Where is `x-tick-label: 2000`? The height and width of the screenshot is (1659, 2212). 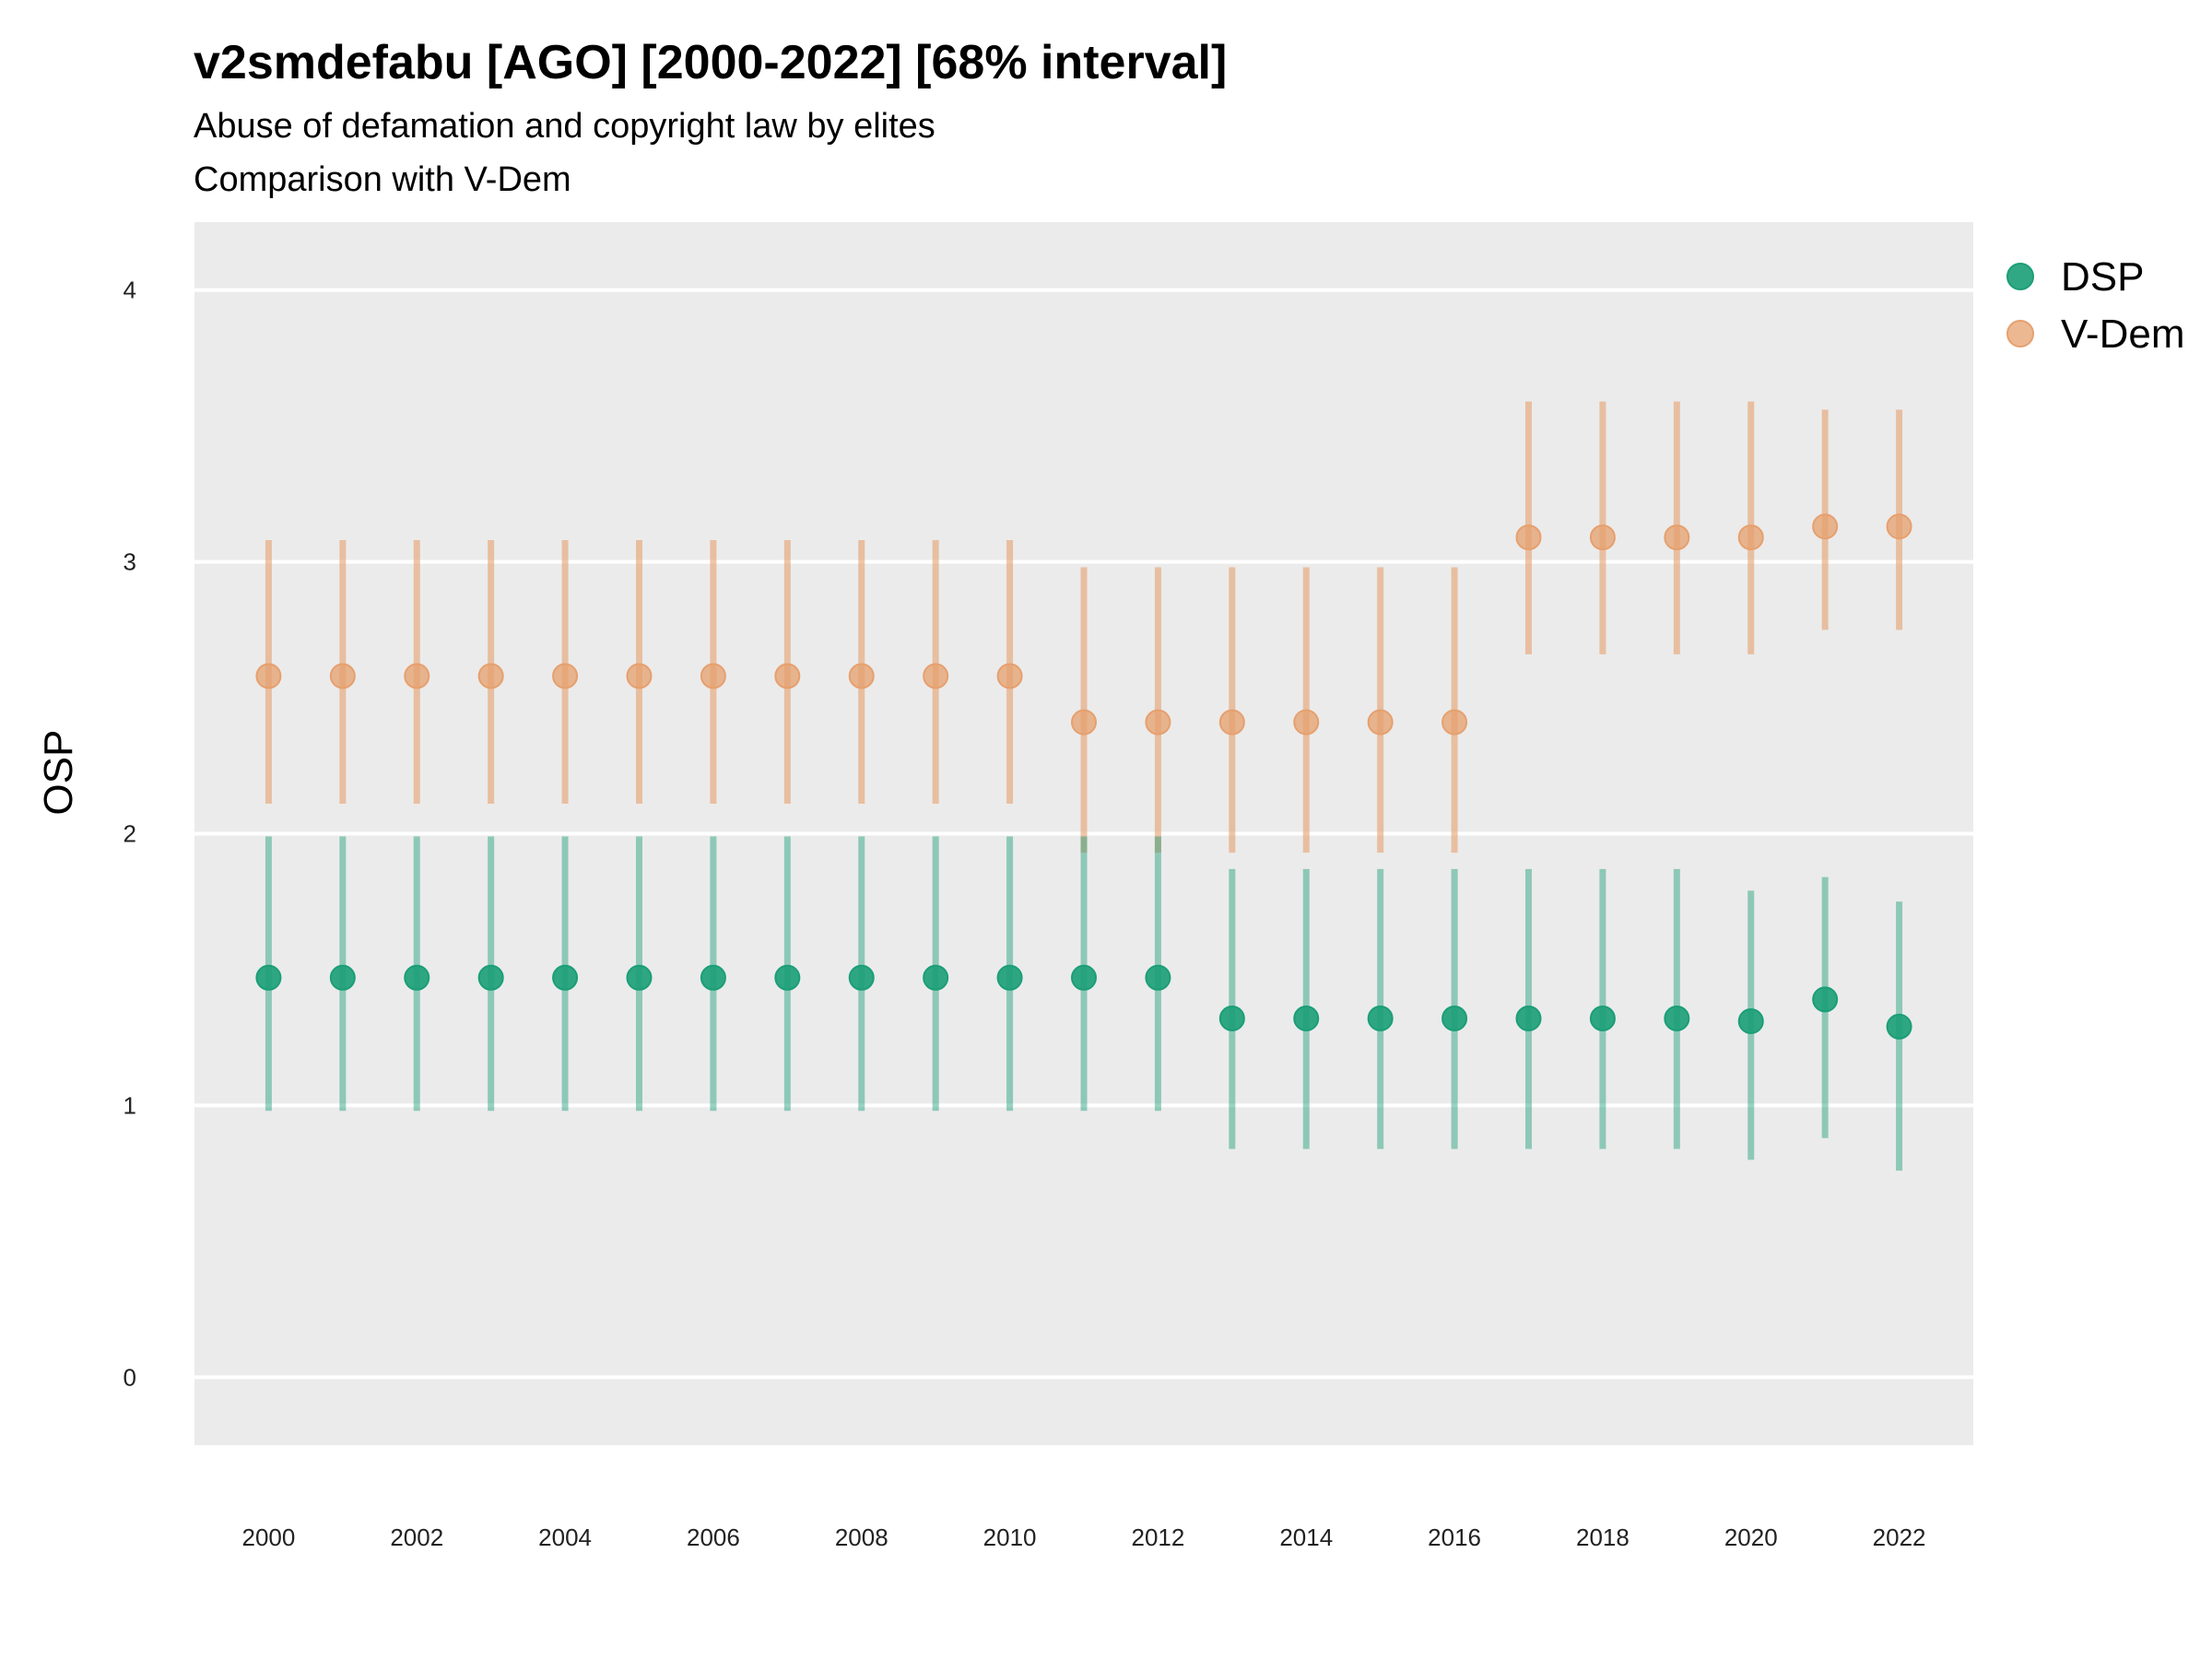 x-tick-label: 2000 is located at coordinates (268, 1537).